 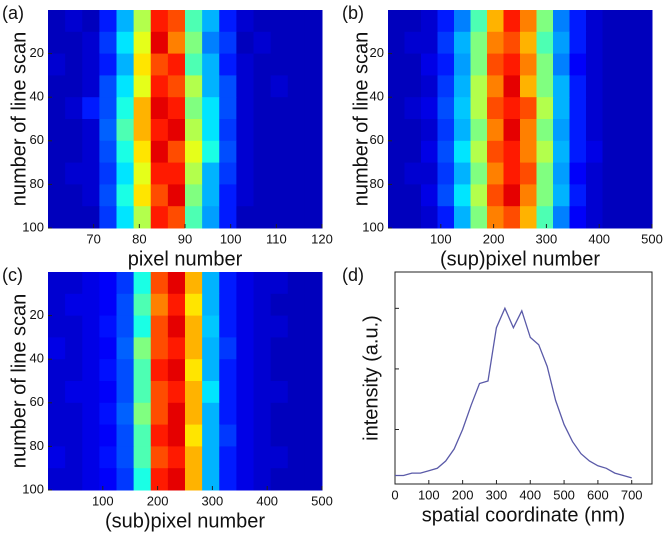 What do you see at coordinates (599, 238) in the screenshot?
I see `x-tick-label: 400` at bounding box center [599, 238].